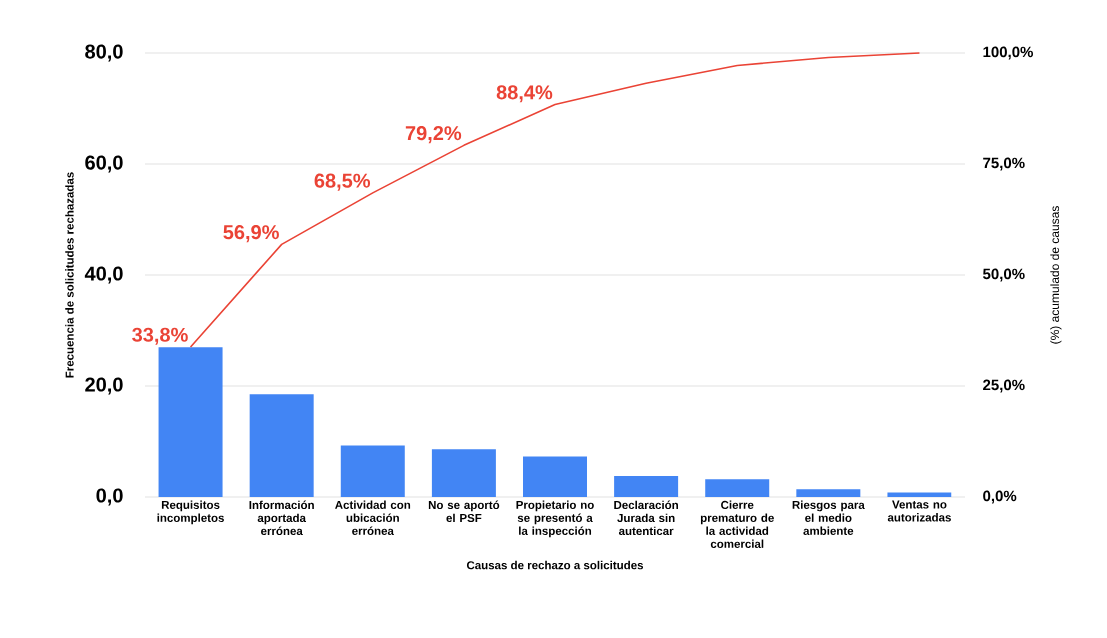  Describe the element at coordinates (109, 497) in the screenshot. I see `y-tick-label: 0,0` at that location.